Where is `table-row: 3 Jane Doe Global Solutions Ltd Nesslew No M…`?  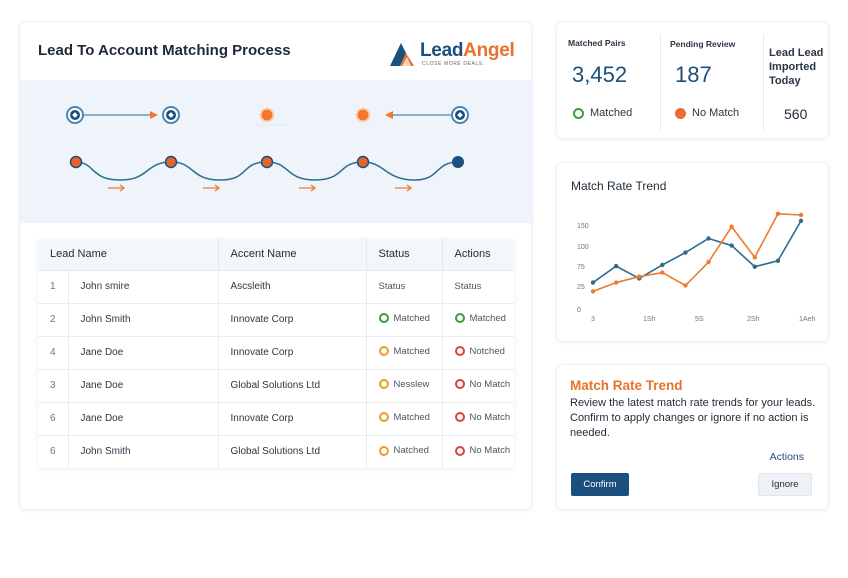 table-row: 3 Jane Doe Global Solutions Ltd Nesslew No M… is located at coordinates (276, 385).